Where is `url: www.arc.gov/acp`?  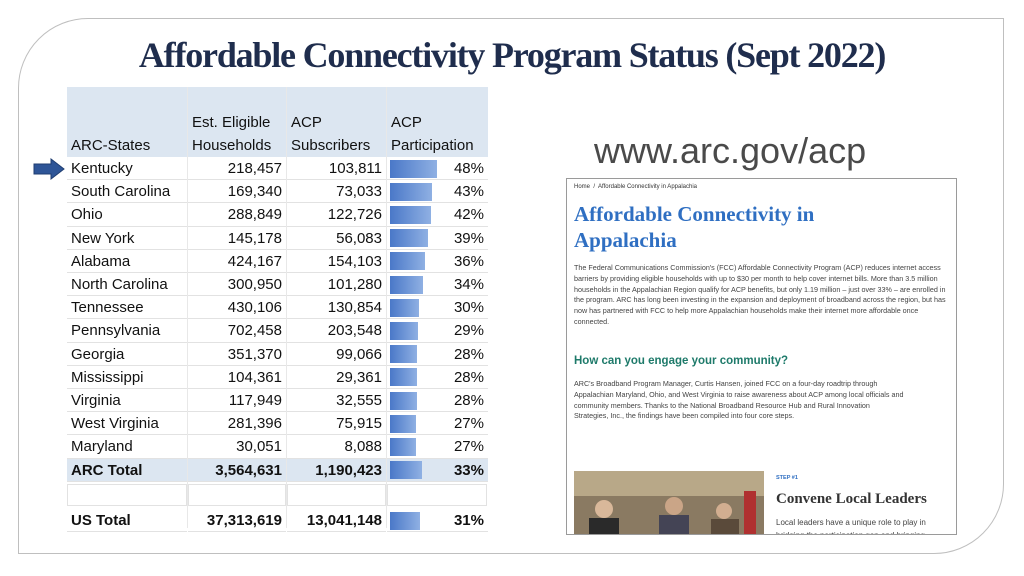
url: www.arc.gov/acp is located at coordinates (730, 150).